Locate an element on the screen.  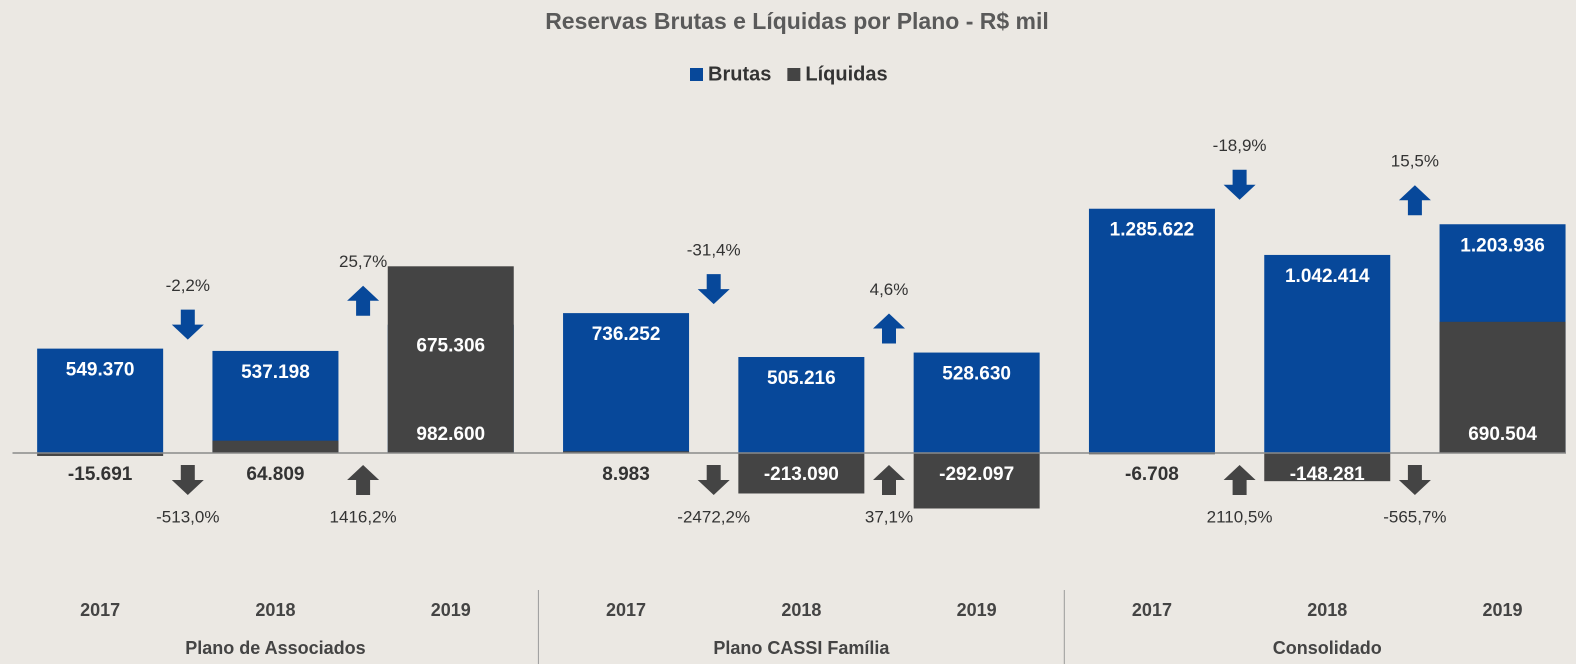
change-label: -2,2% is located at coordinates (188, 285).